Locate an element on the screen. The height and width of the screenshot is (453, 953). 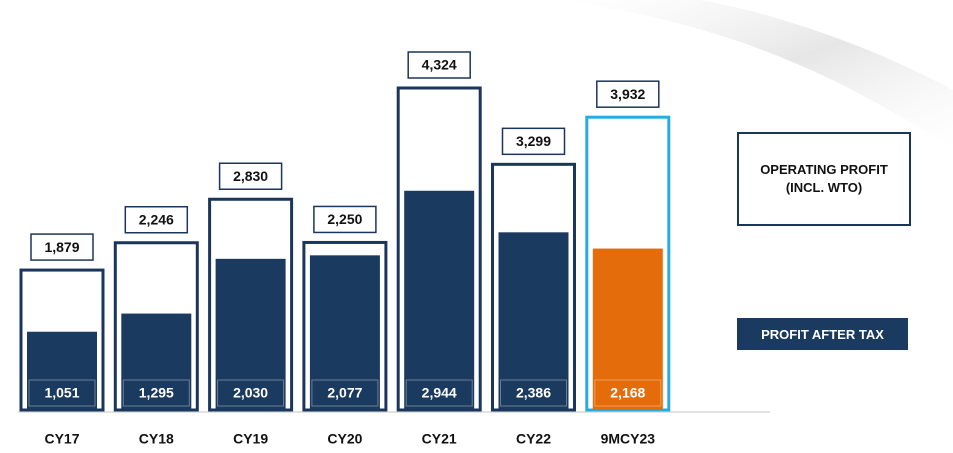
operating-profit-label: 2,250 is located at coordinates (344, 219).